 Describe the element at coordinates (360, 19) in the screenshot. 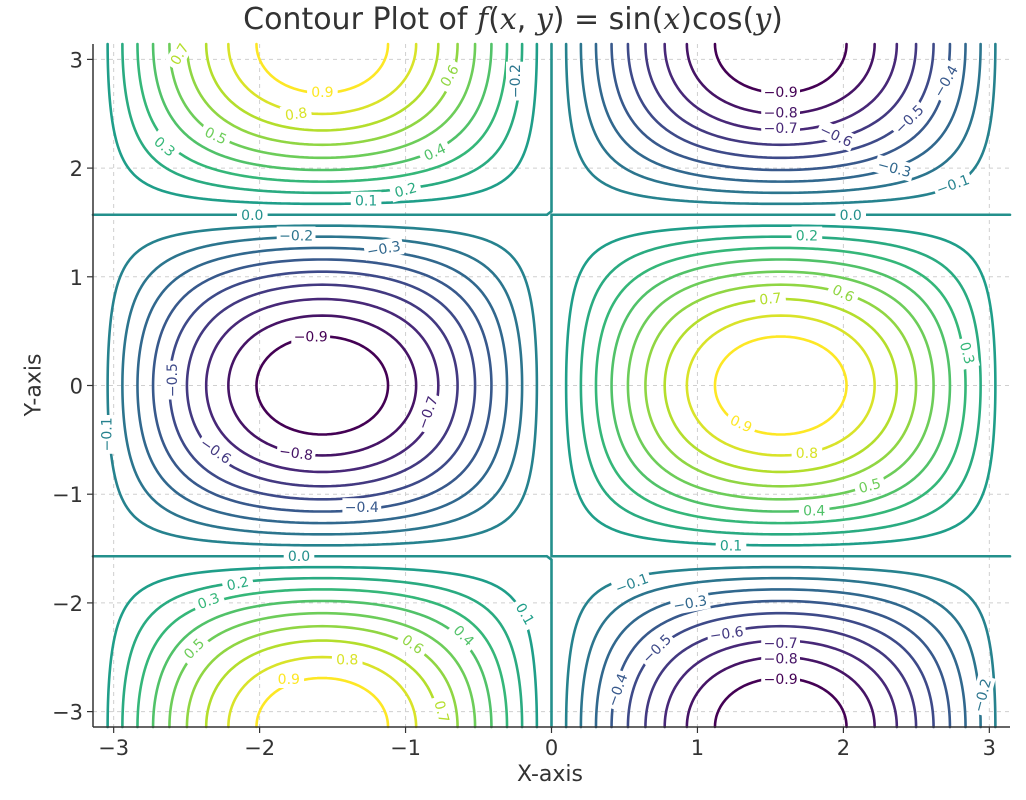

I see `chart-title-prefix: Contour Plot of` at that location.